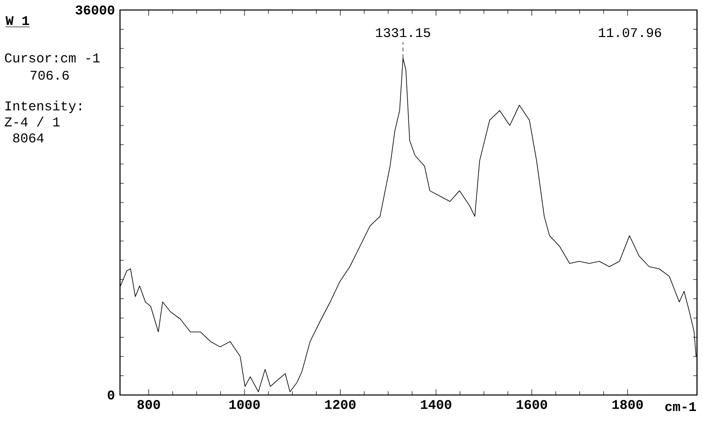  What do you see at coordinates (44, 107) in the screenshot?
I see `text: Intensity:` at bounding box center [44, 107].